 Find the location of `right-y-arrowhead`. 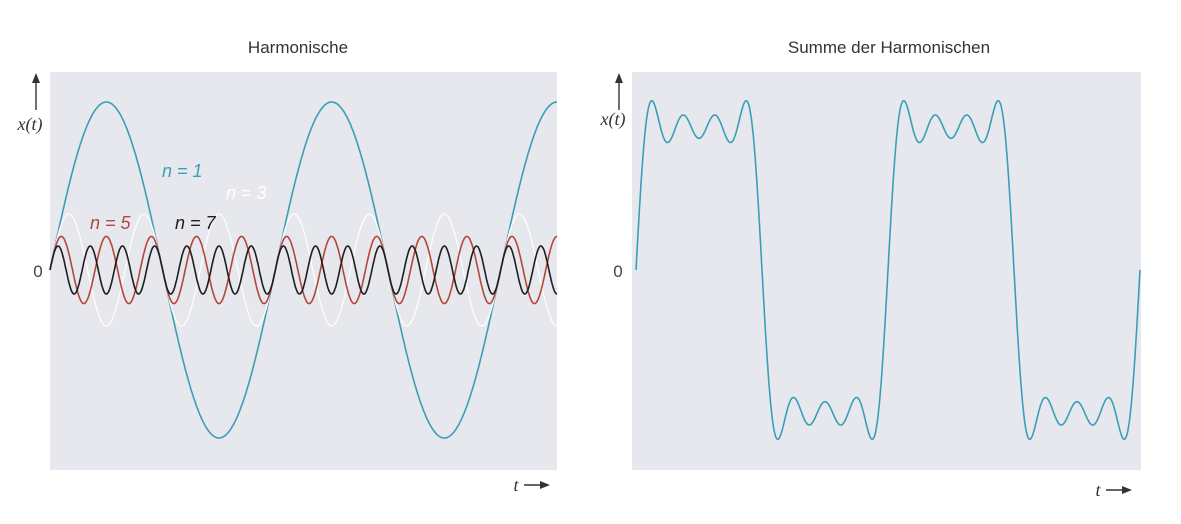

right-y-arrowhead is located at coordinates (619, 78).